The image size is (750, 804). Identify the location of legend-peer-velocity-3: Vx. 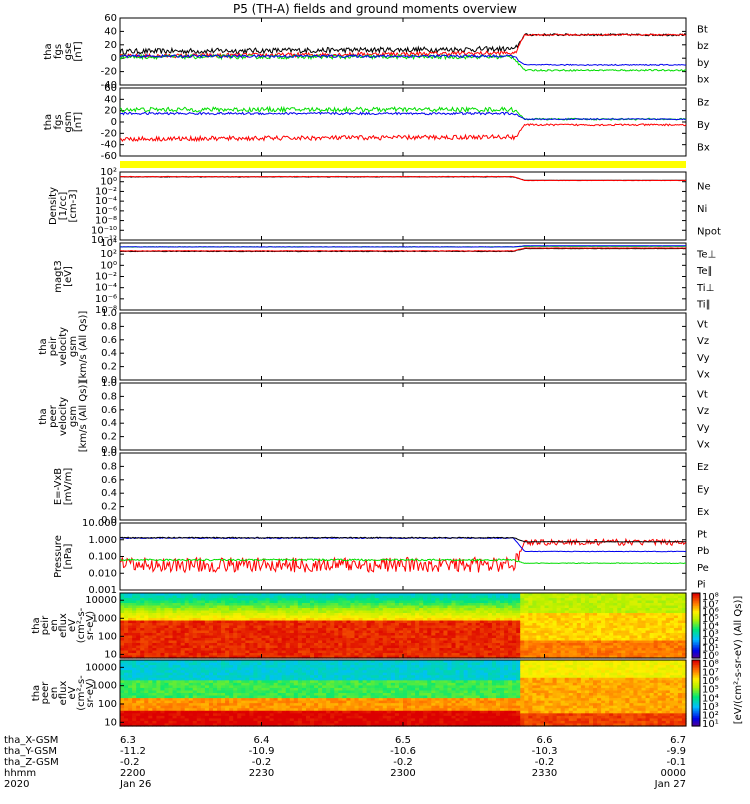
(703, 445).